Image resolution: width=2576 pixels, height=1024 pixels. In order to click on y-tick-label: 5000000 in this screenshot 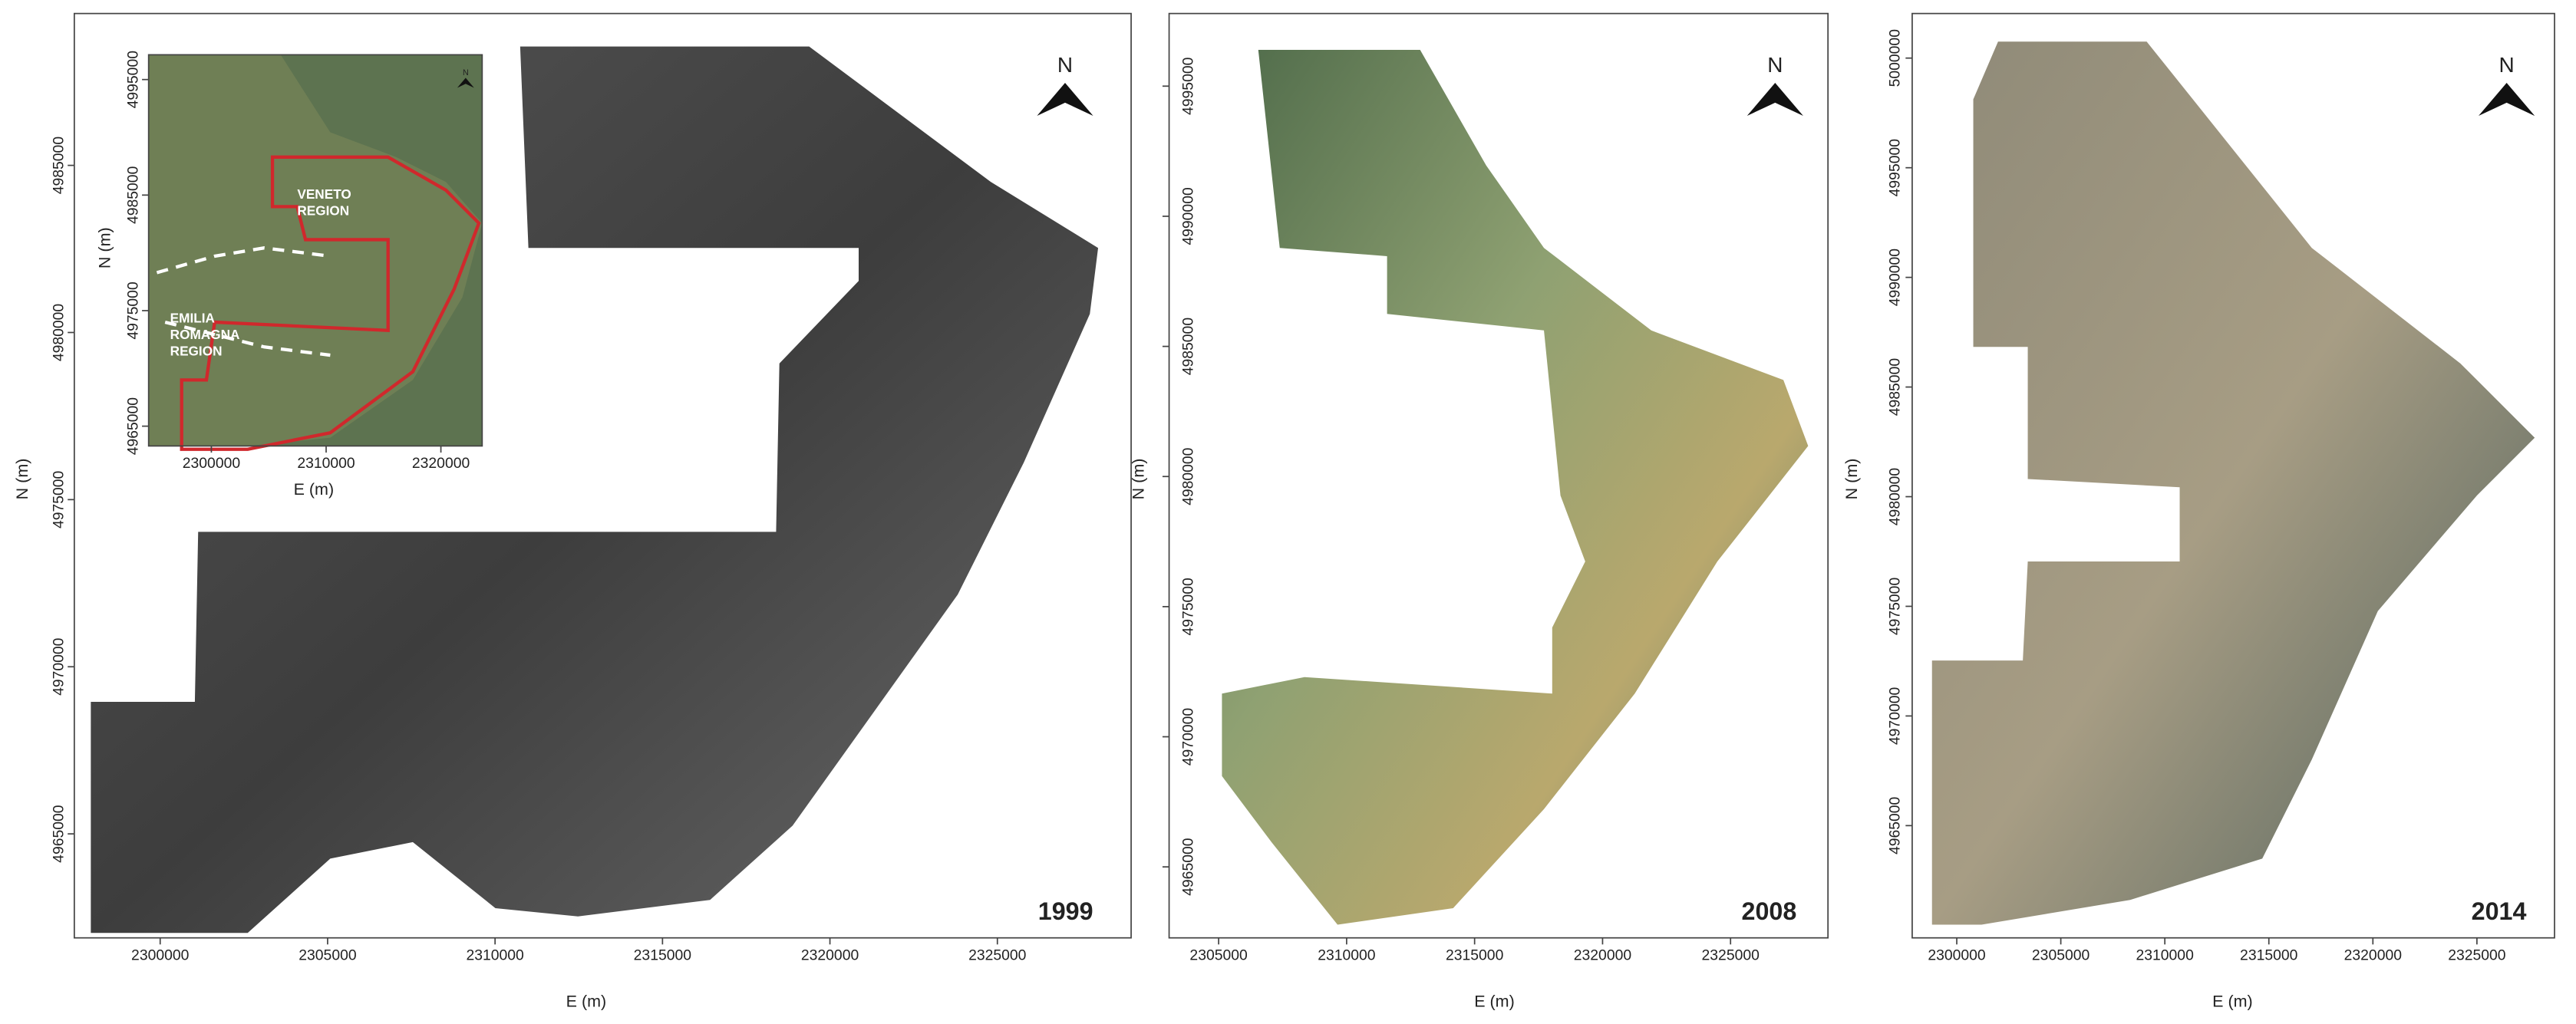, I will do `click(1896, 58)`.